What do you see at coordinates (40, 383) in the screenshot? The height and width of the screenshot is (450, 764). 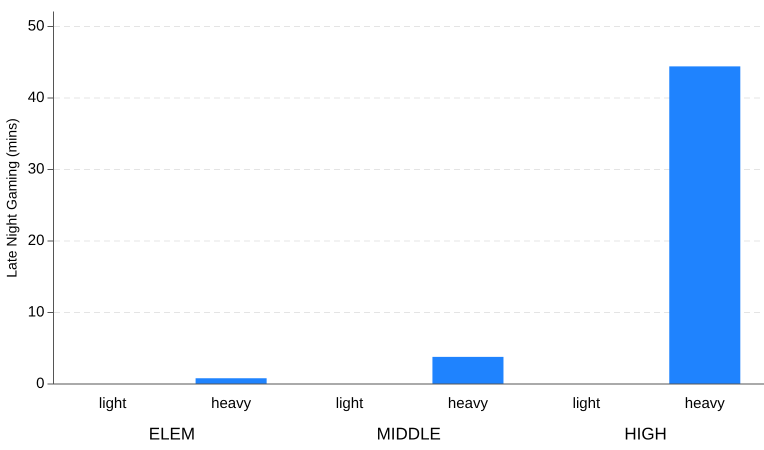 I see `y-tick-label: 0` at bounding box center [40, 383].